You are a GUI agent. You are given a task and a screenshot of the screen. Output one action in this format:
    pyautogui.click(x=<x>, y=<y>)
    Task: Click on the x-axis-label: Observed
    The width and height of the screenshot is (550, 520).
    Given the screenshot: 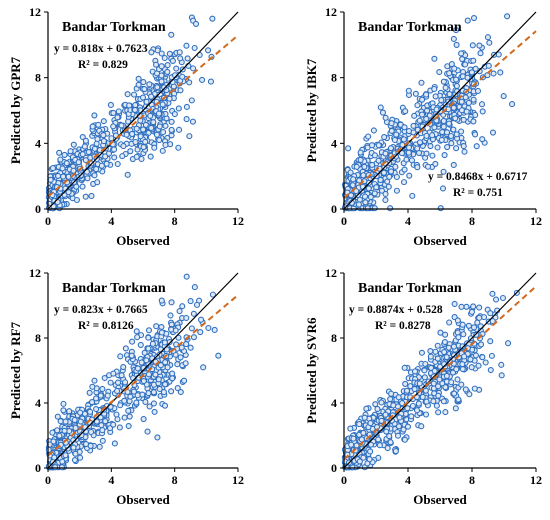 What is the action you would take?
    pyautogui.click(x=440, y=499)
    